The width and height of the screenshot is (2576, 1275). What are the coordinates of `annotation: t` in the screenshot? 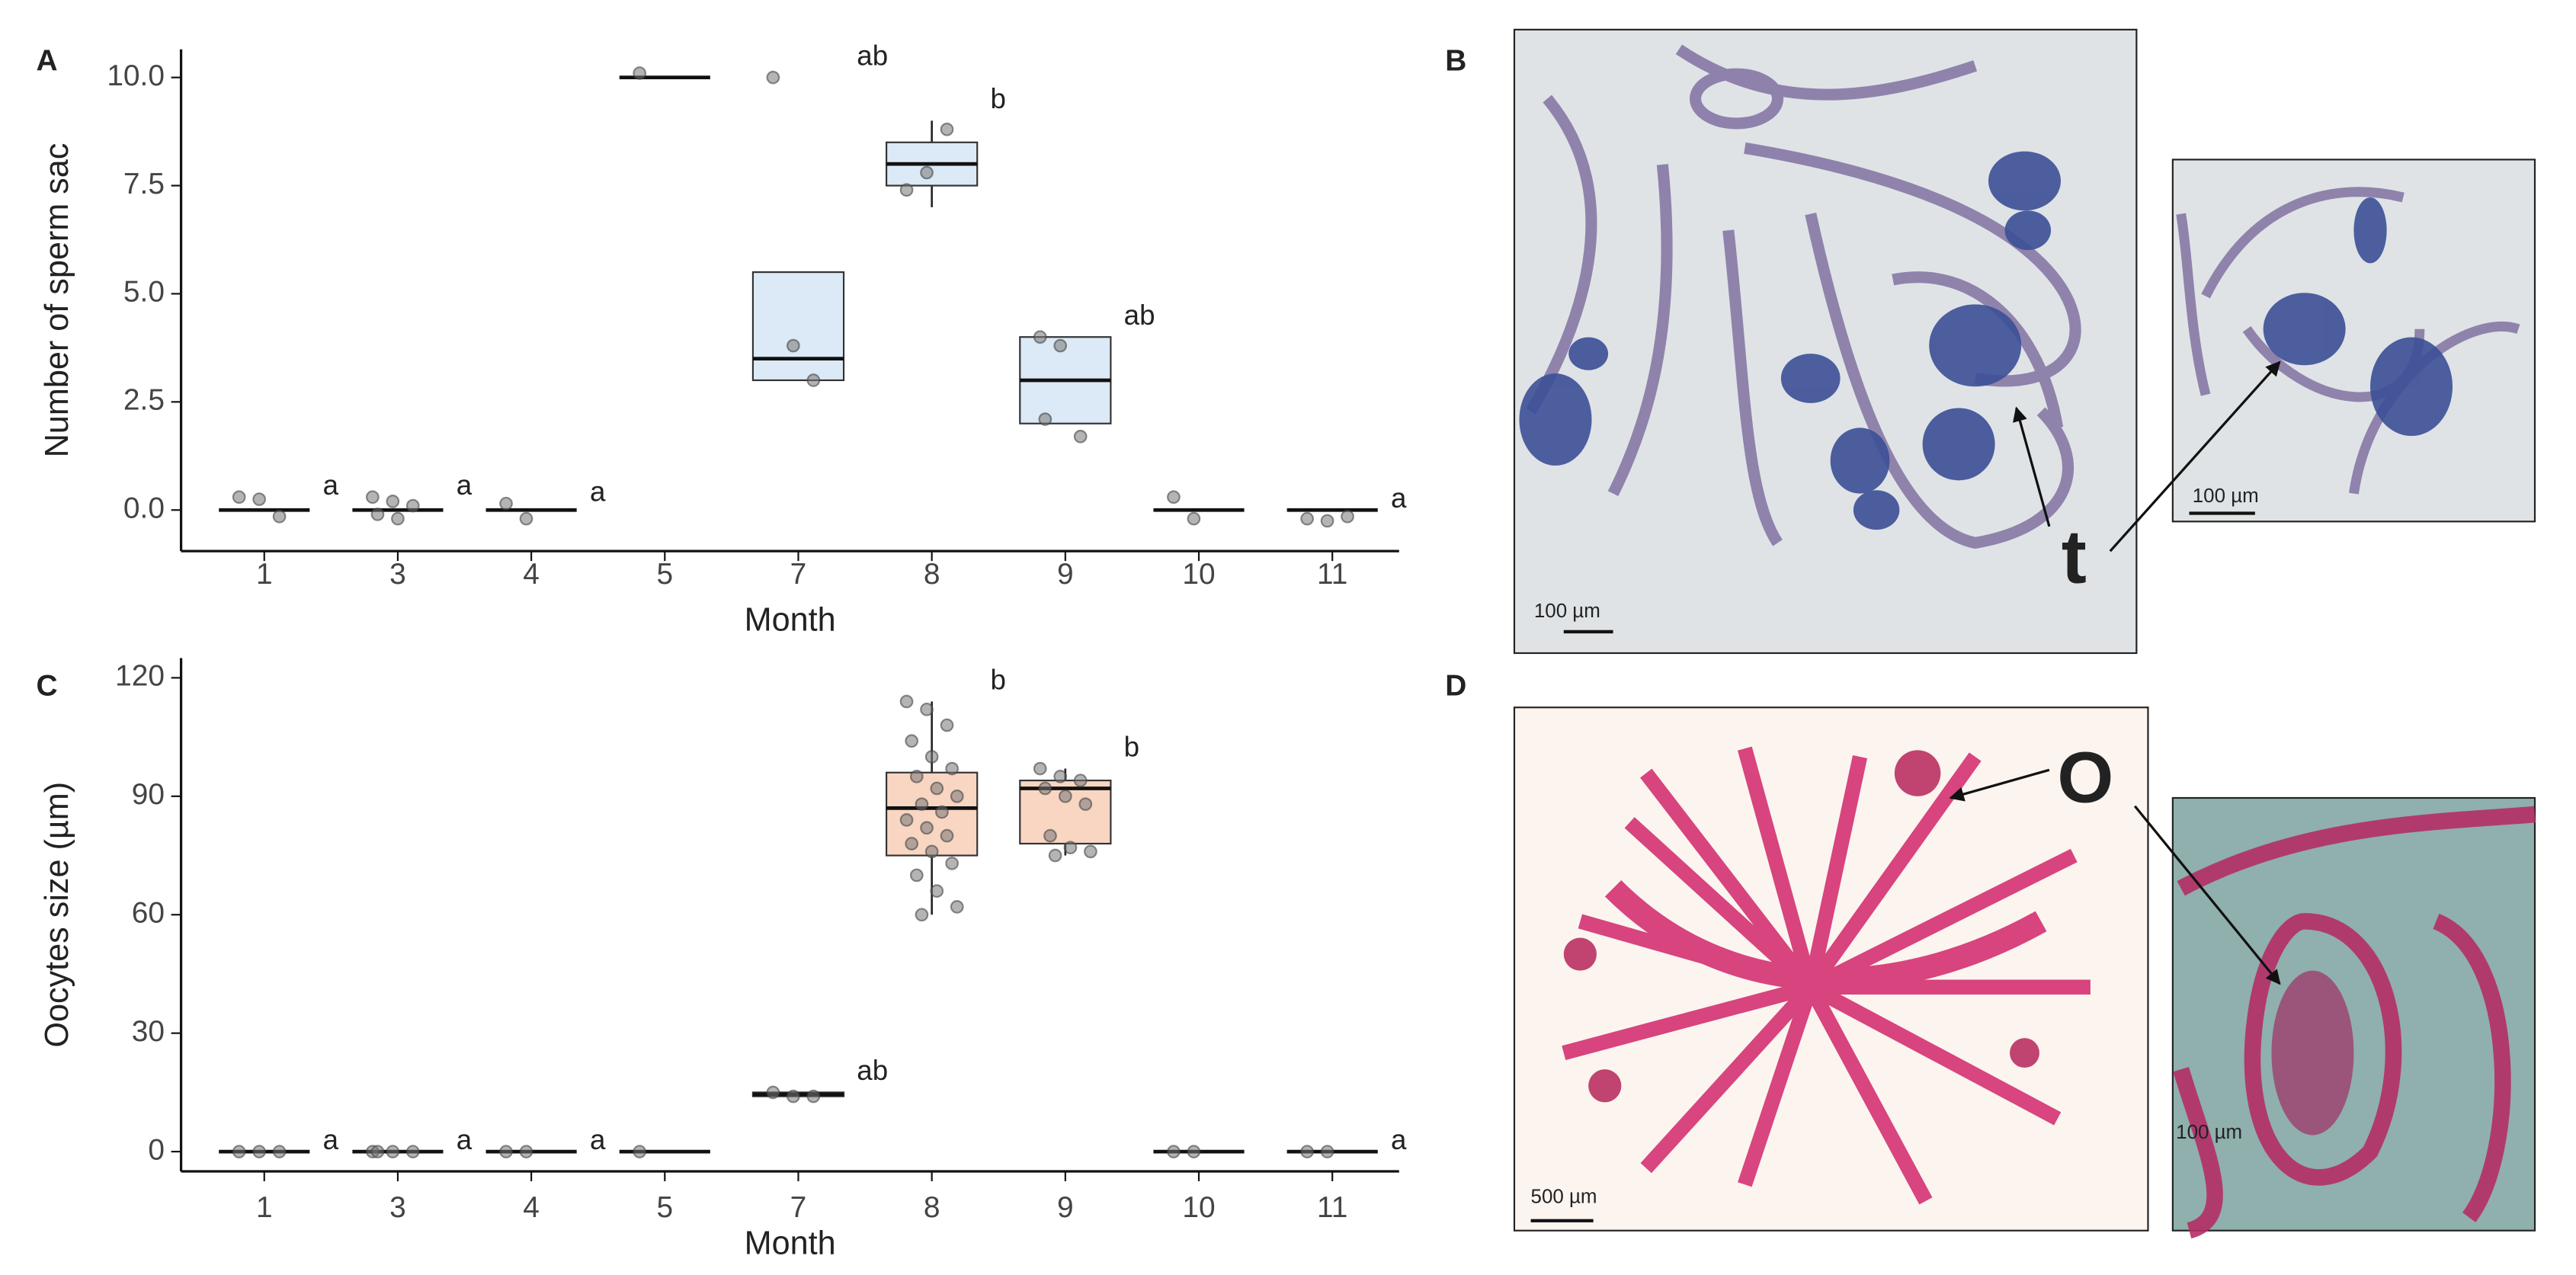 It's located at (2074, 558).